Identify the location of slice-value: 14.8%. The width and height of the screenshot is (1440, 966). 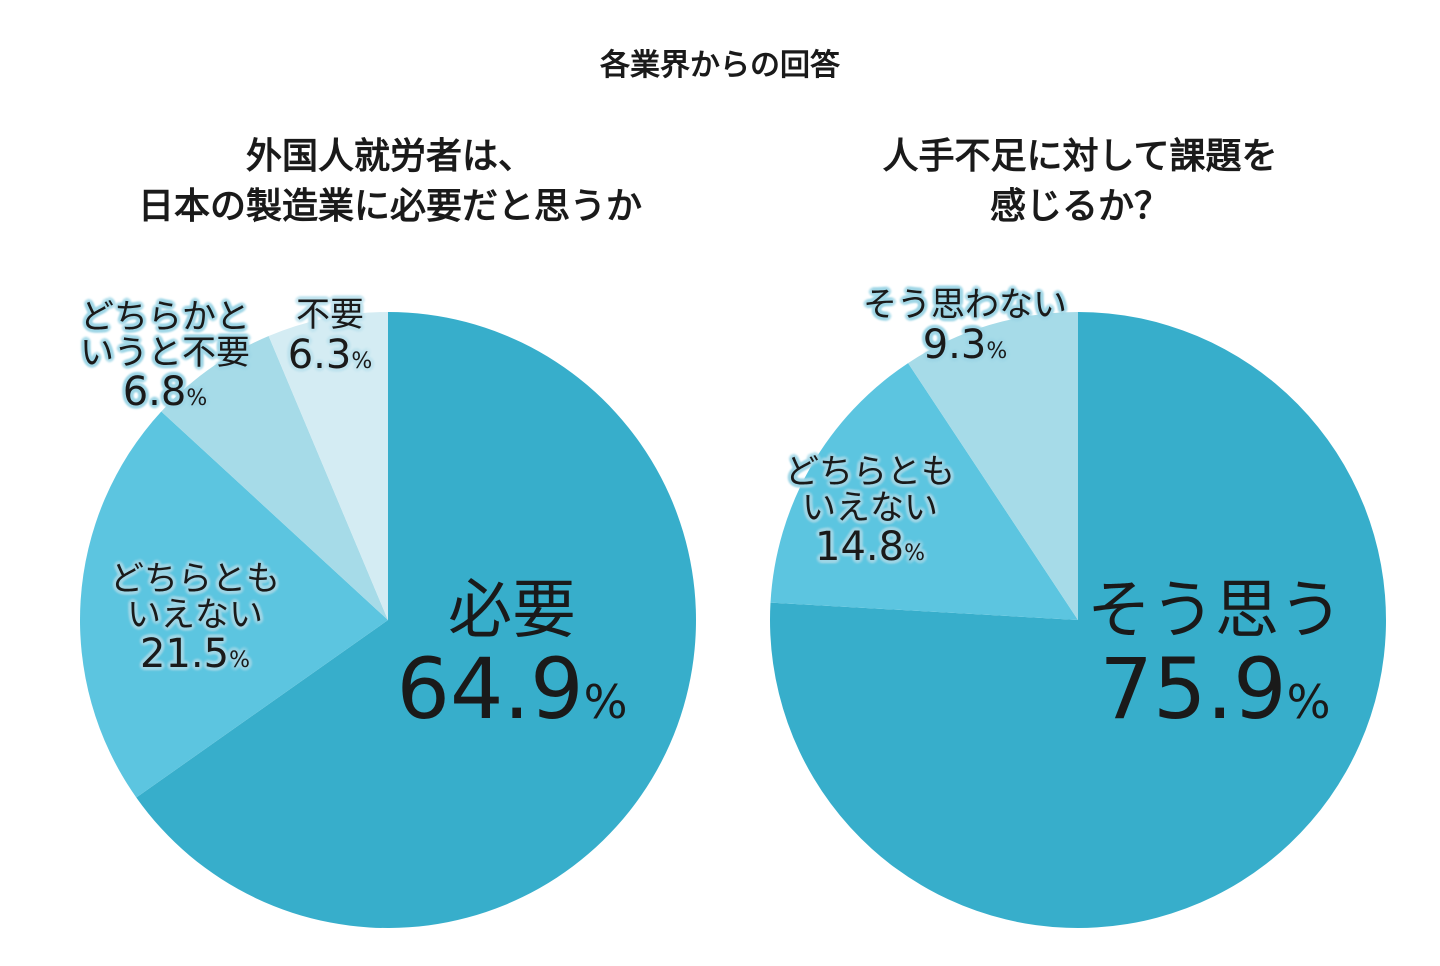
(870, 547).